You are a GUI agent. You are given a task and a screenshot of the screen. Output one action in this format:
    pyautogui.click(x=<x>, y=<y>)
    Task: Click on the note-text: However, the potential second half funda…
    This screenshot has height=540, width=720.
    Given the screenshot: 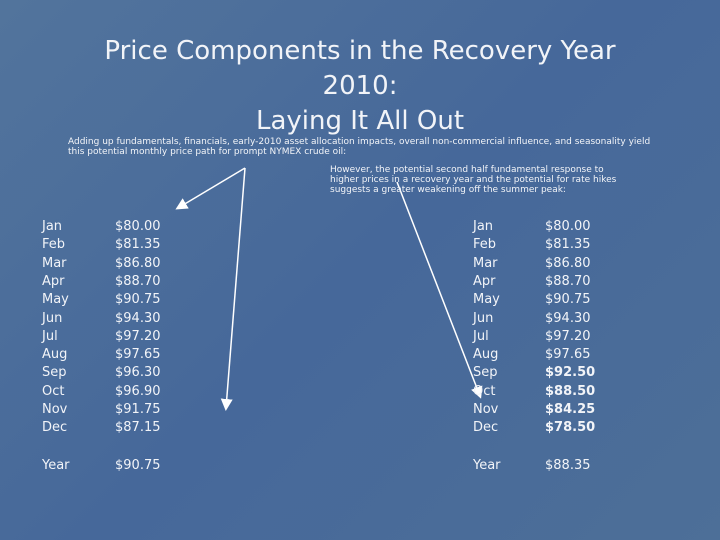 What is the action you would take?
    pyautogui.click(x=473, y=180)
    